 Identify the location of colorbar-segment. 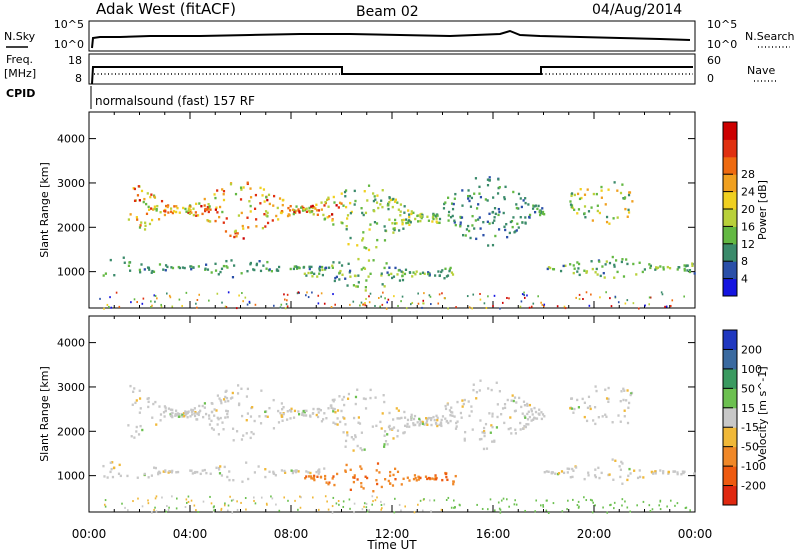
(730, 148).